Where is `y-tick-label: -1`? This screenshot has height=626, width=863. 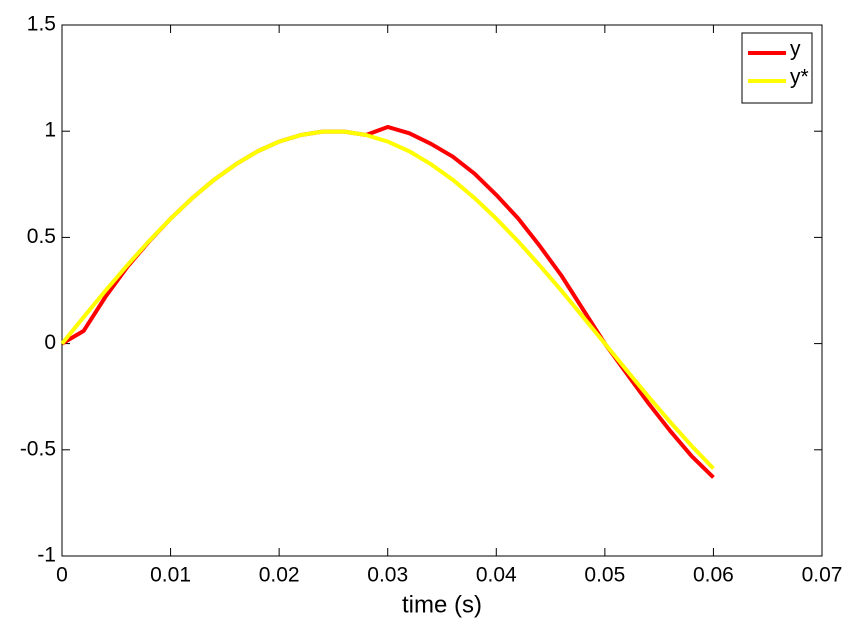
y-tick-label: -1 is located at coordinates (46, 555).